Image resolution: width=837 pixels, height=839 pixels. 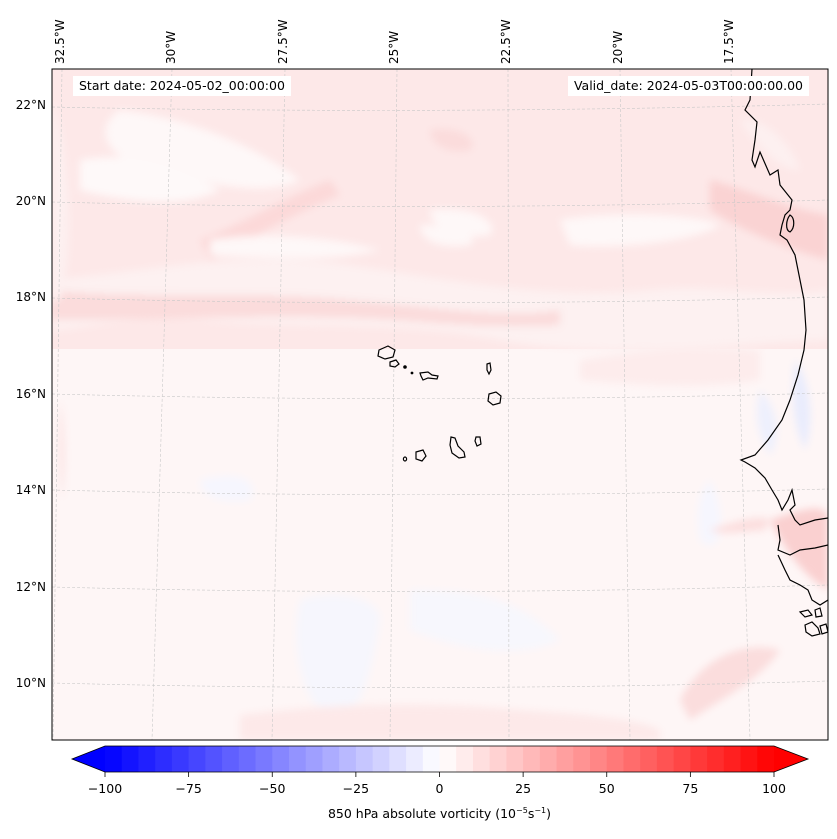 What do you see at coordinates (283, 41) in the screenshot?
I see `lon-label-27-5w: 27.5°W` at bounding box center [283, 41].